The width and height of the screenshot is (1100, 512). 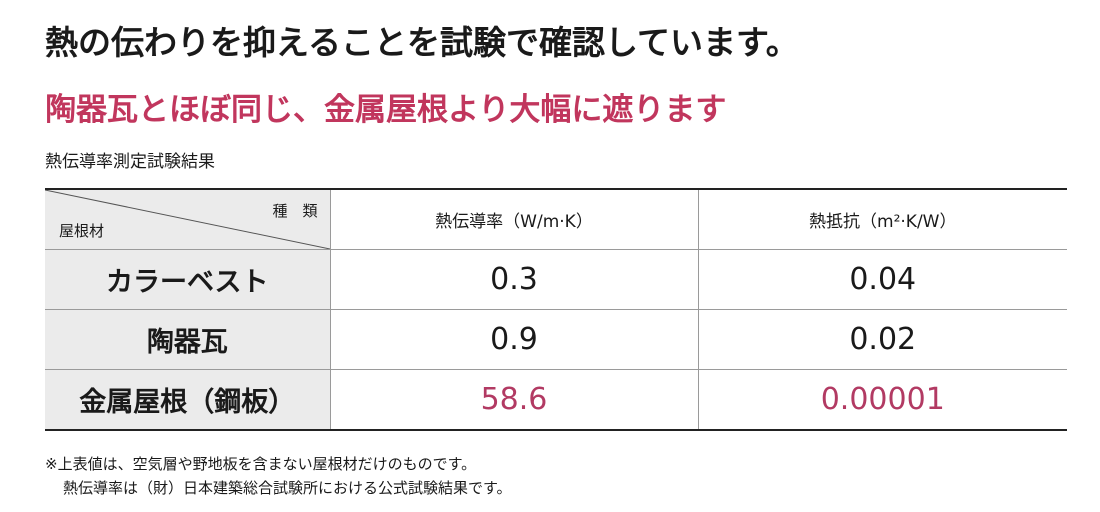 I want to click on value: 0.04, so click(x=882, y=279).